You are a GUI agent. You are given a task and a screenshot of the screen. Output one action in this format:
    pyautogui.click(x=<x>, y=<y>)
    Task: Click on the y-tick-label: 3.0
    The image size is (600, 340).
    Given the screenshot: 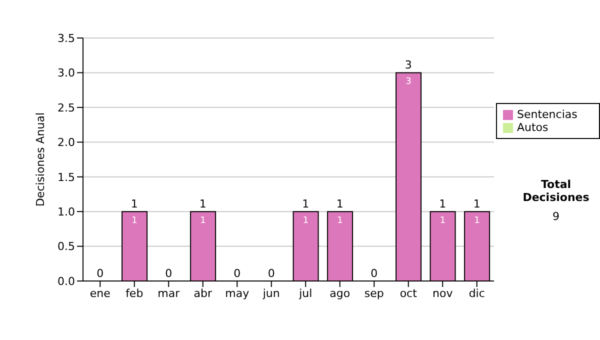 What is the action you would take?
    pyautogui.click(x=66, y=73)
    